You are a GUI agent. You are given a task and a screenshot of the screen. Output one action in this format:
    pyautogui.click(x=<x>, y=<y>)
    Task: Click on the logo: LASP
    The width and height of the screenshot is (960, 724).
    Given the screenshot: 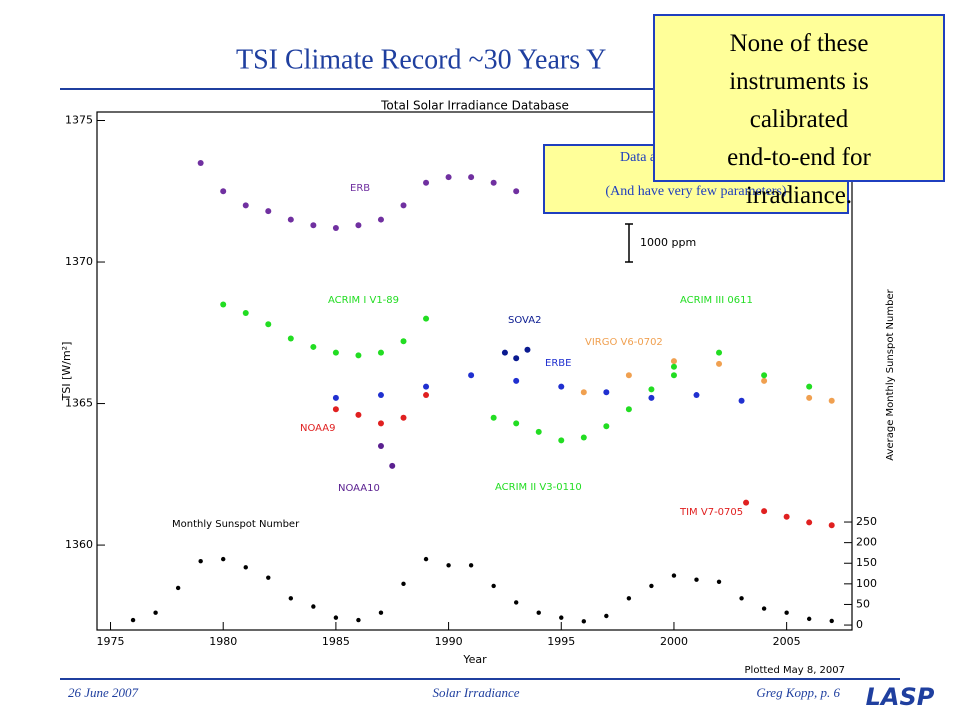 What is the action you would take?
    pyautogui.click(x=900, y=697)
    